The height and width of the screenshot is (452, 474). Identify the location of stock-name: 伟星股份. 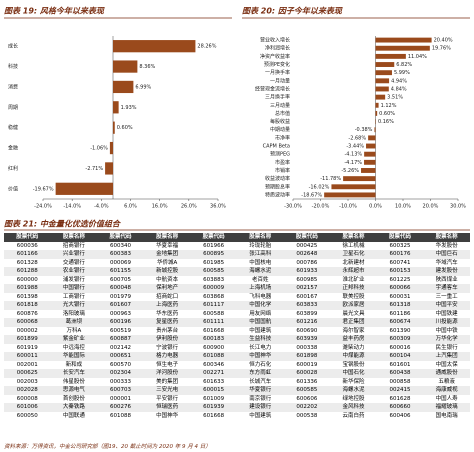
(73, 381).